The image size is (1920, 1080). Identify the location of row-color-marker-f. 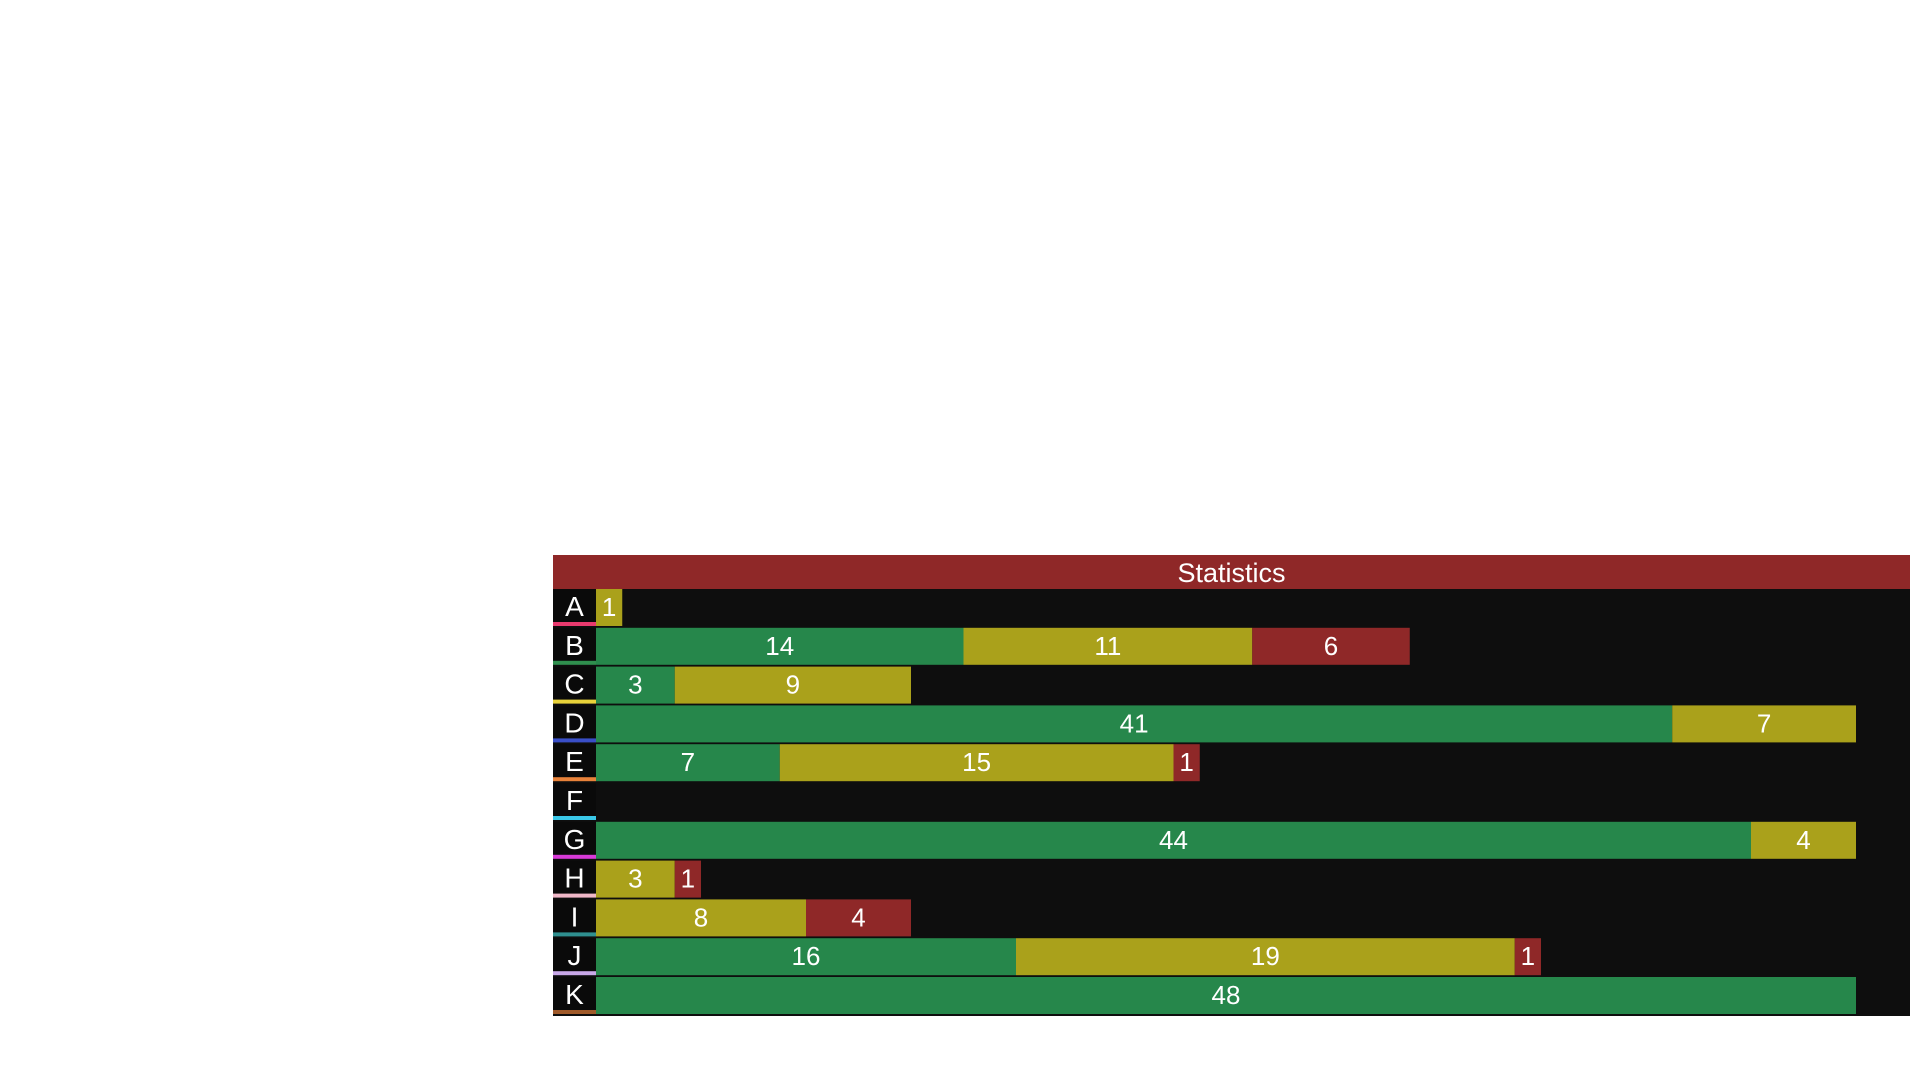
(574, 818).